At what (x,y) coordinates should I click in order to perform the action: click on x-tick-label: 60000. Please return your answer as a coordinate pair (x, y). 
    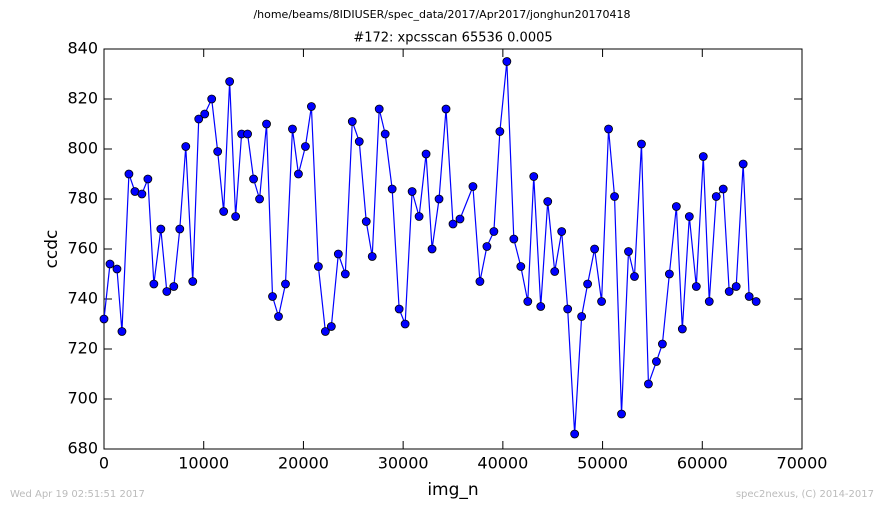
    Looking at the image, I should click on (702, 463).